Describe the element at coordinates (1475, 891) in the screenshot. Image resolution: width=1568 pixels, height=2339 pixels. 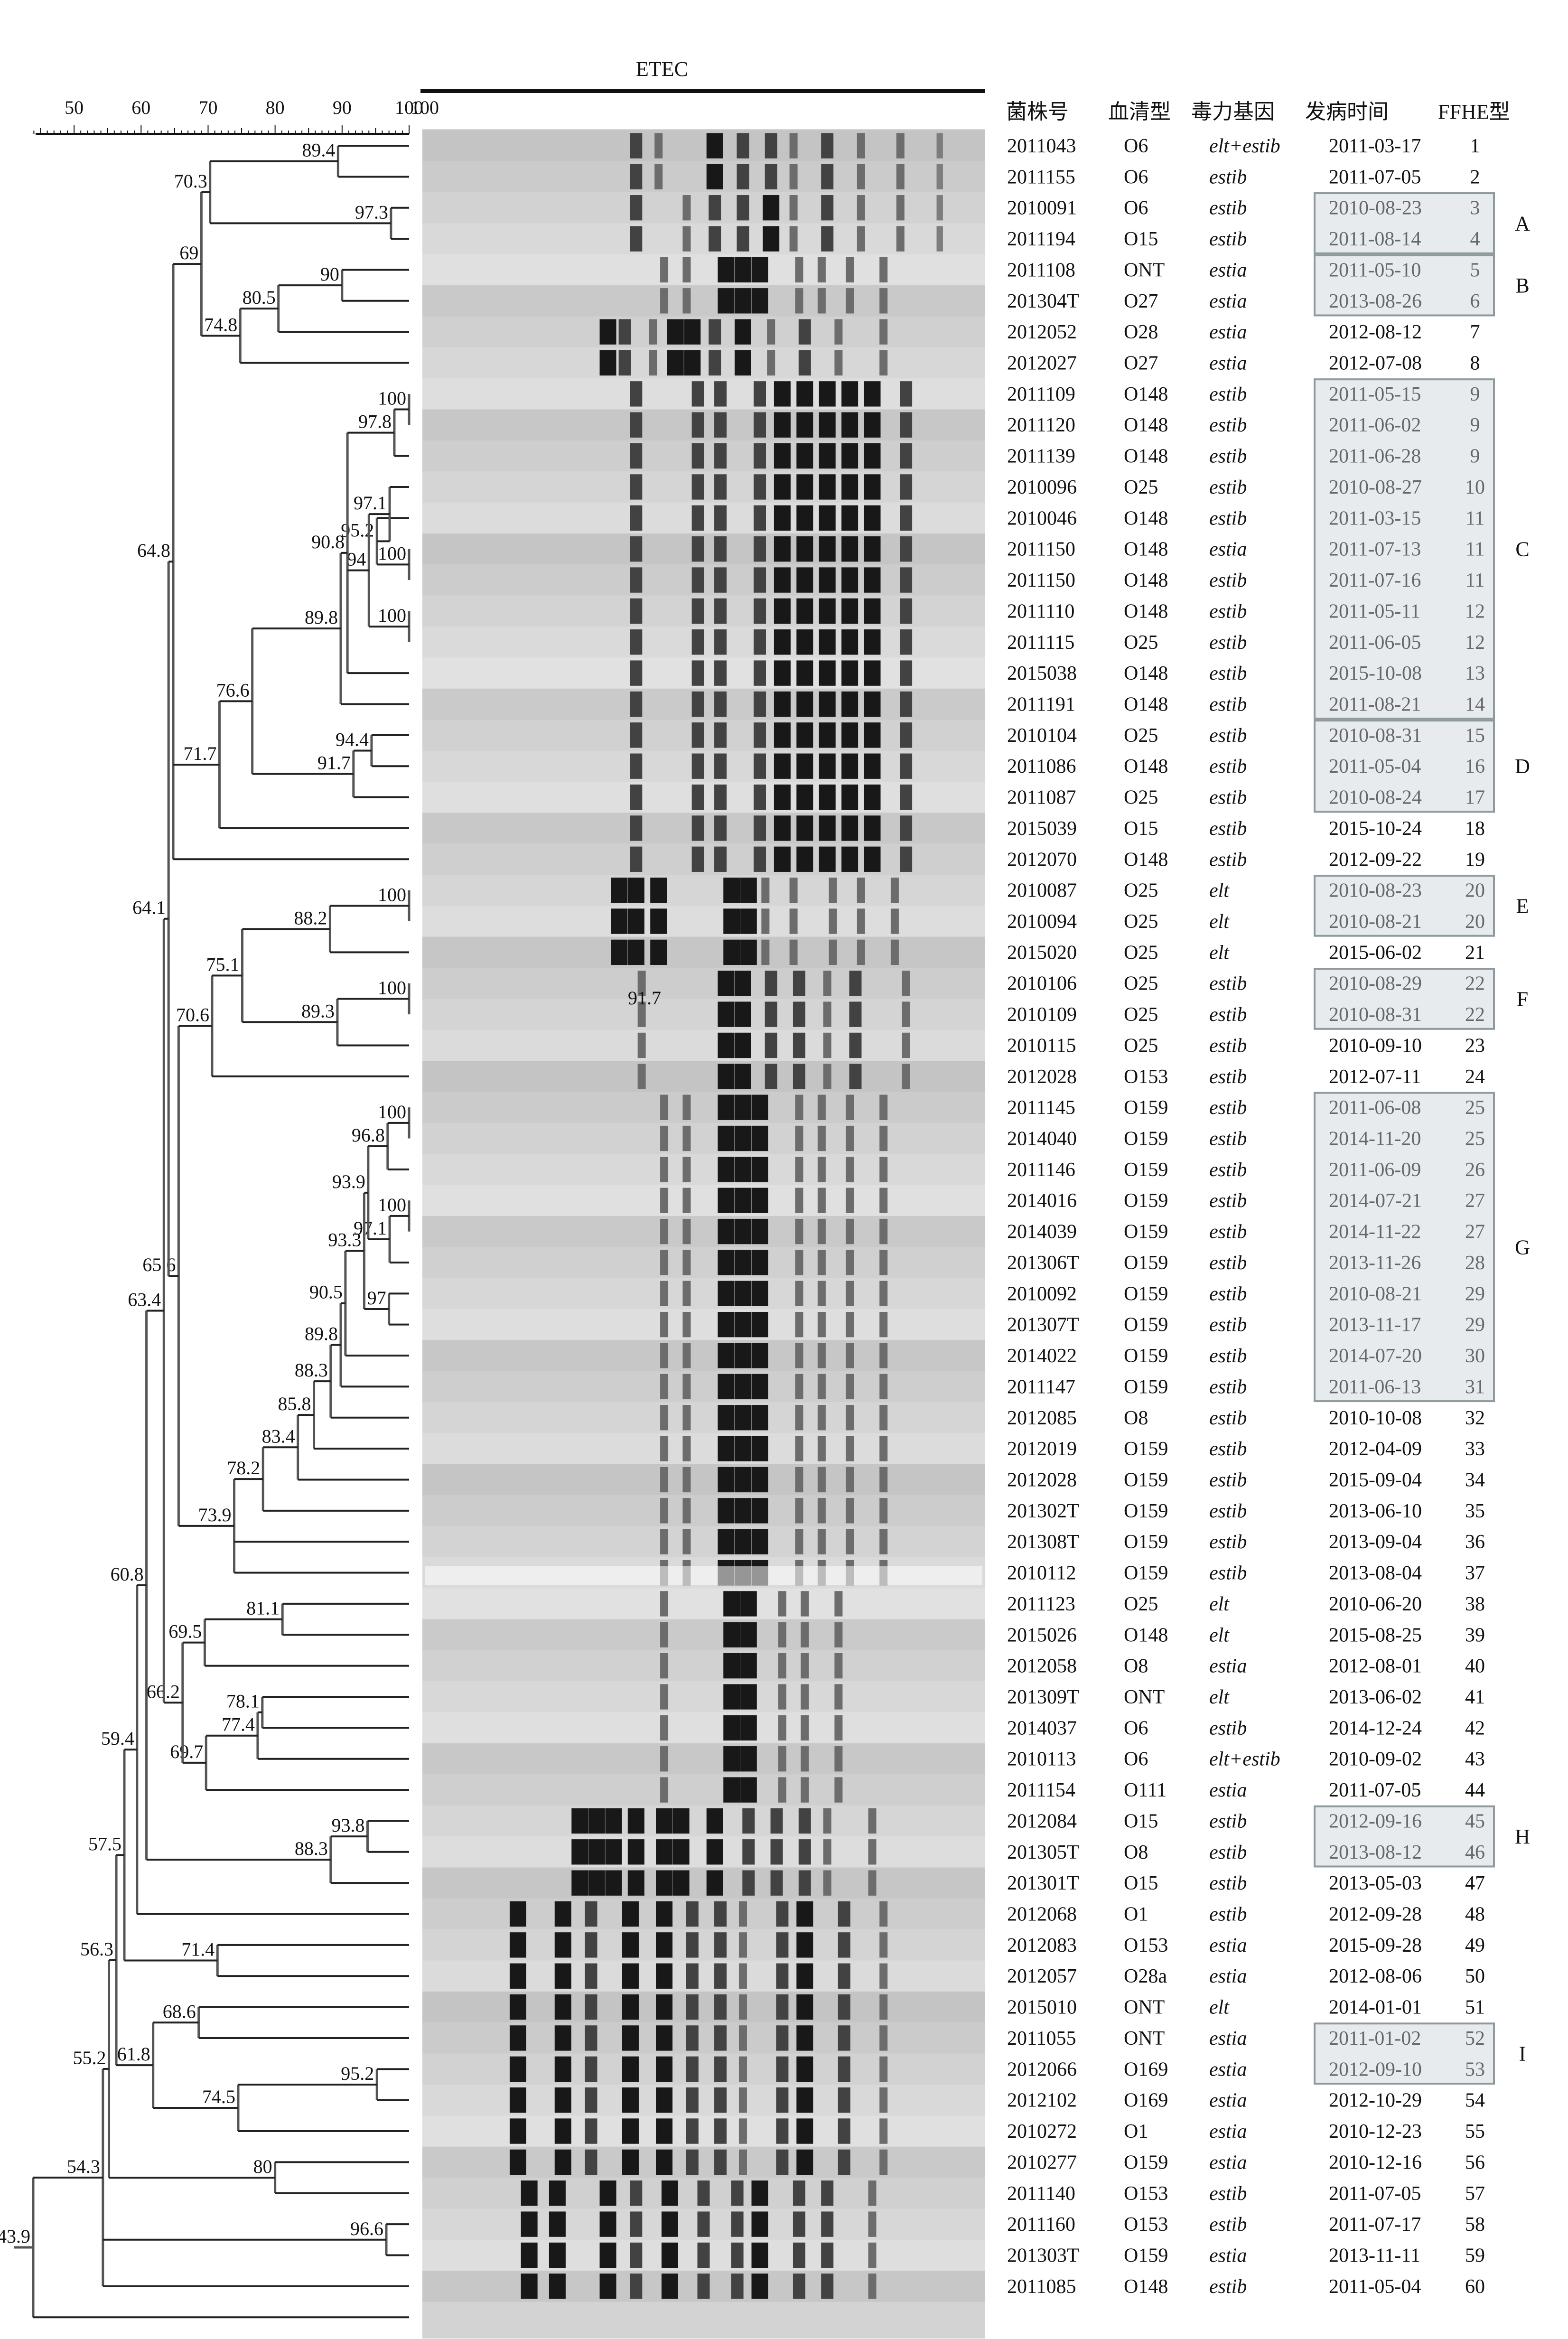
I see `ffhe-type: 20` at that location.